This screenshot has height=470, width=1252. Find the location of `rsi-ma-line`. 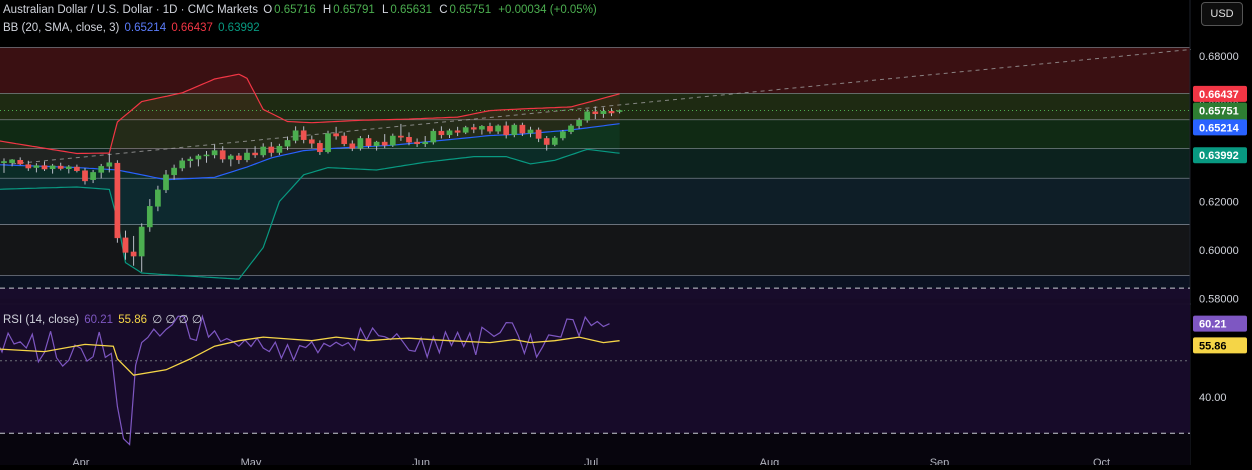

rsi-ma-line is located at coordinates (310, 356).